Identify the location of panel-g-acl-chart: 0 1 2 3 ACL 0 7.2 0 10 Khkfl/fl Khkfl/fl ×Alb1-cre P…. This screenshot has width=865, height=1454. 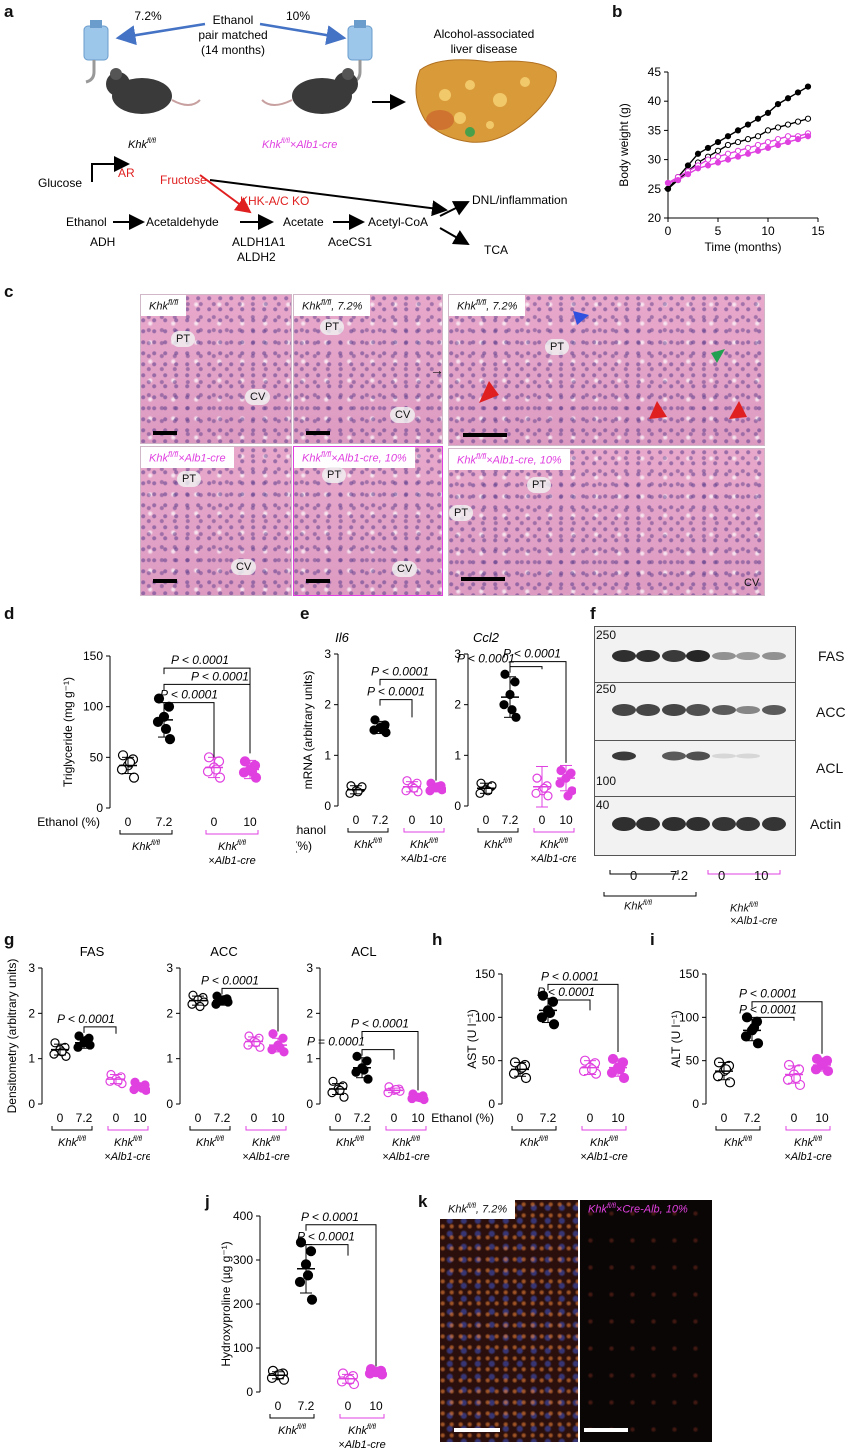
(367, 1053).